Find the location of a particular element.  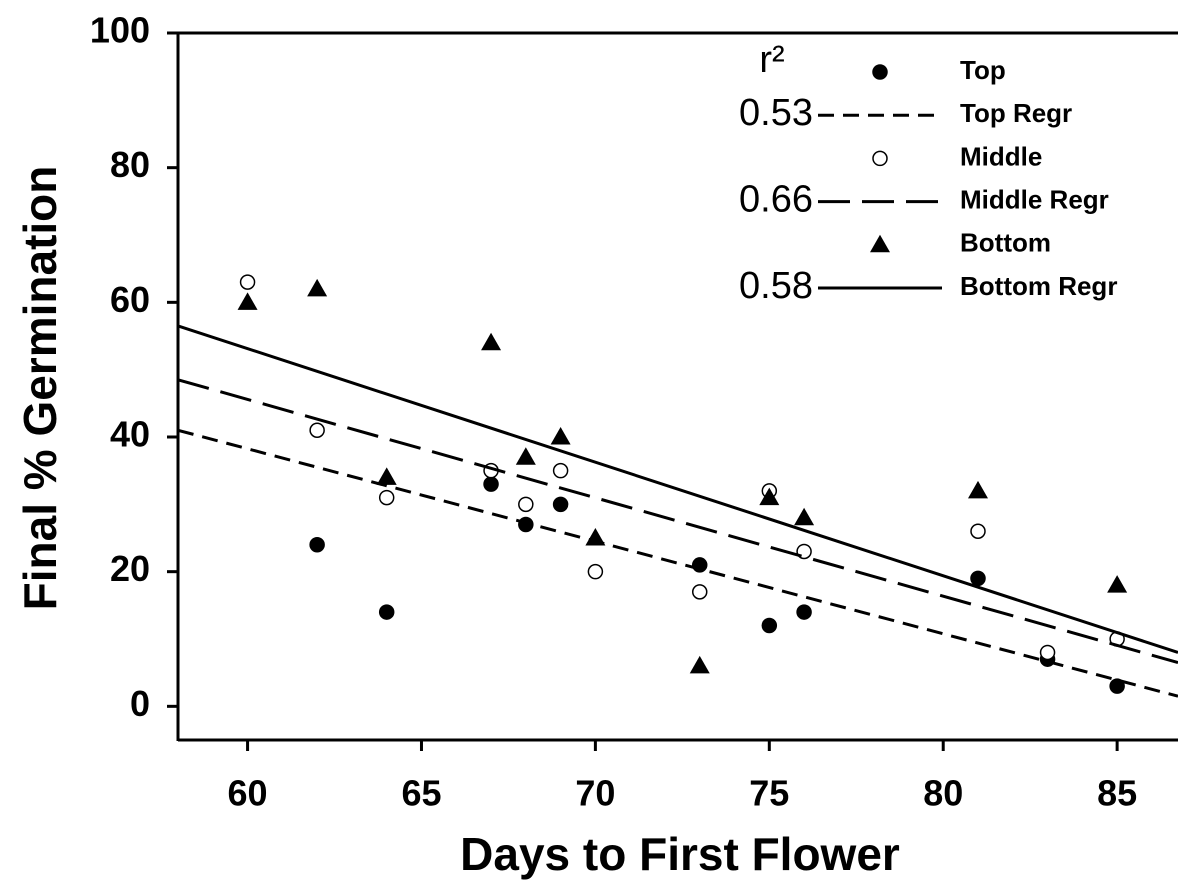

legend-label: Bottom Regr is located at coordinates (1038, 286).